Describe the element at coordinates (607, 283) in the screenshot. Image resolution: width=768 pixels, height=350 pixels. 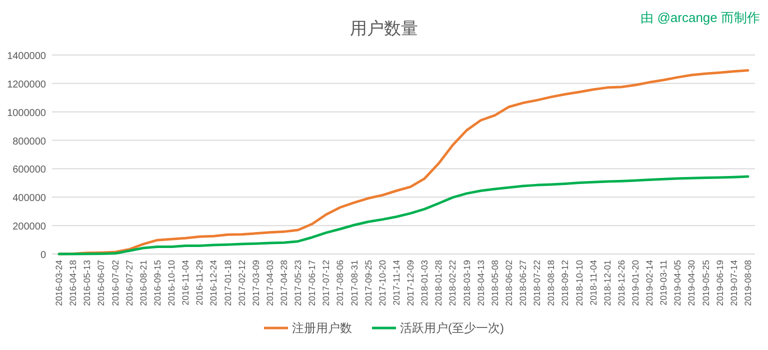
I see `x-tick-label: 2018-12-01` at that location.